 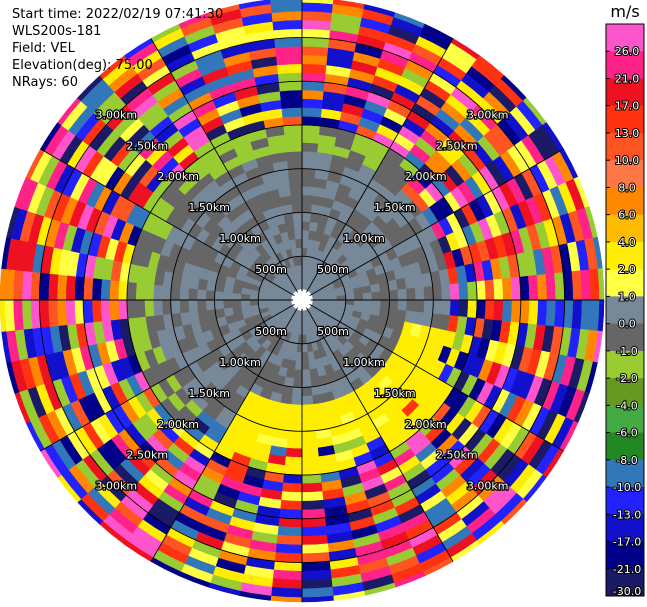 I want to click on range-label: 1.50km, so click(x=209, y=393).